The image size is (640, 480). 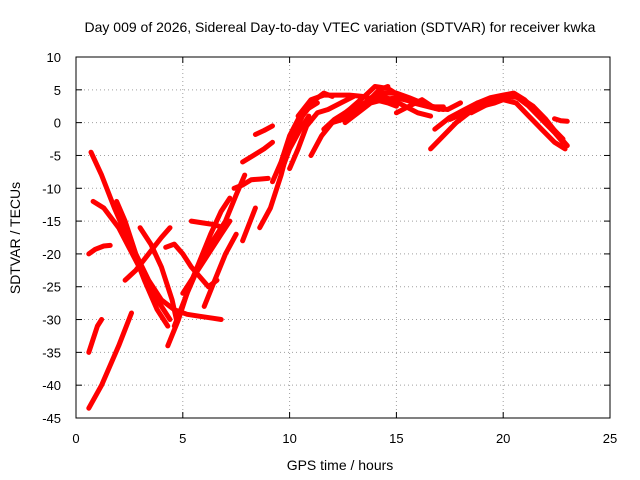 What do you see at coordinates (54, 57) in the screenshot?
I see `y-tick-label: 10` at bounding box center [54, 57].